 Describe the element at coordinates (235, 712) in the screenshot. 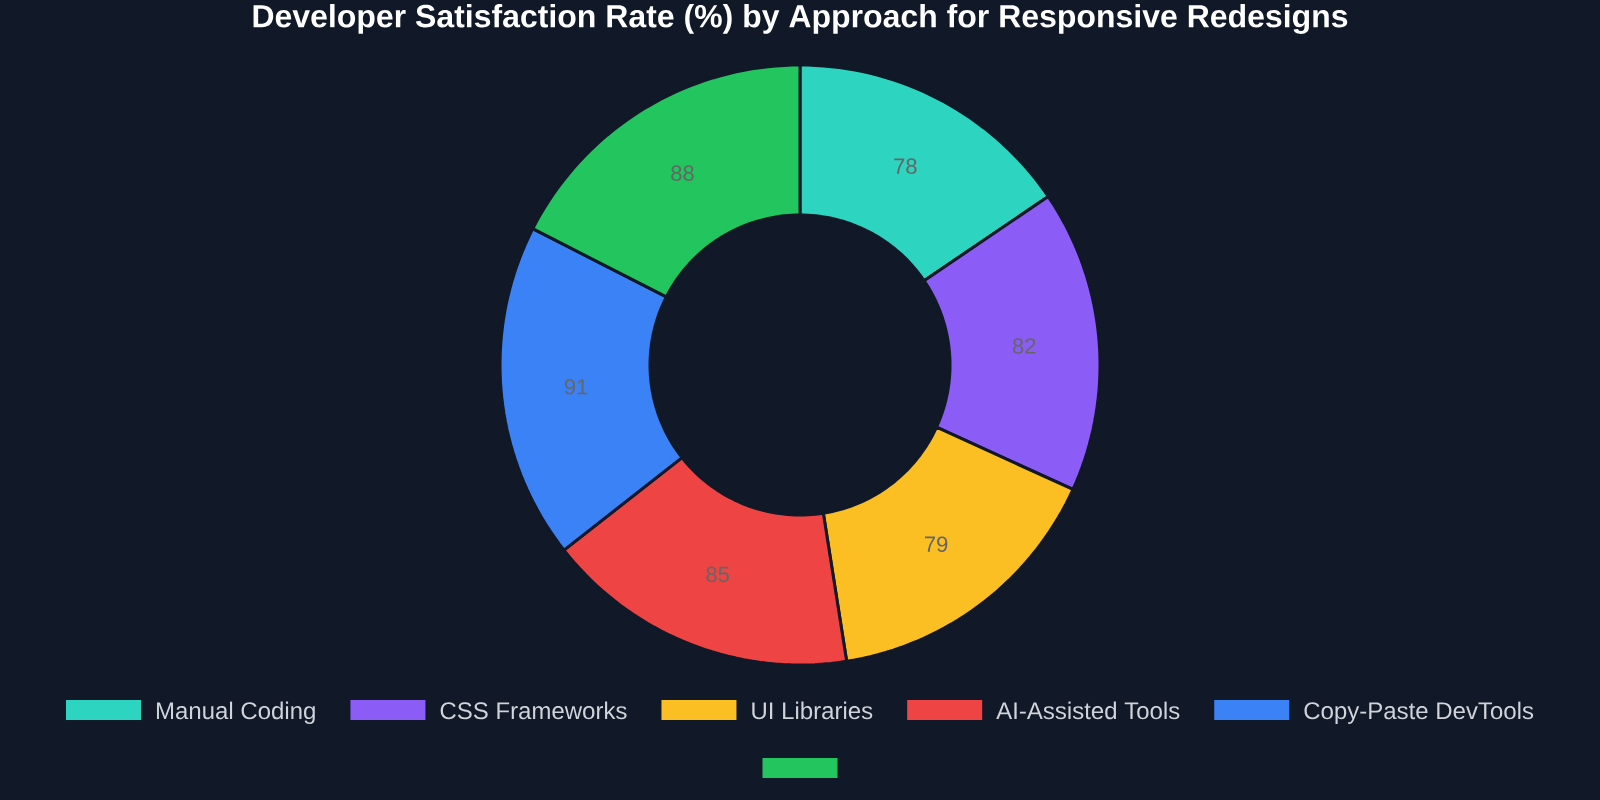

I see `legend-label: Manual Coding` at that location.